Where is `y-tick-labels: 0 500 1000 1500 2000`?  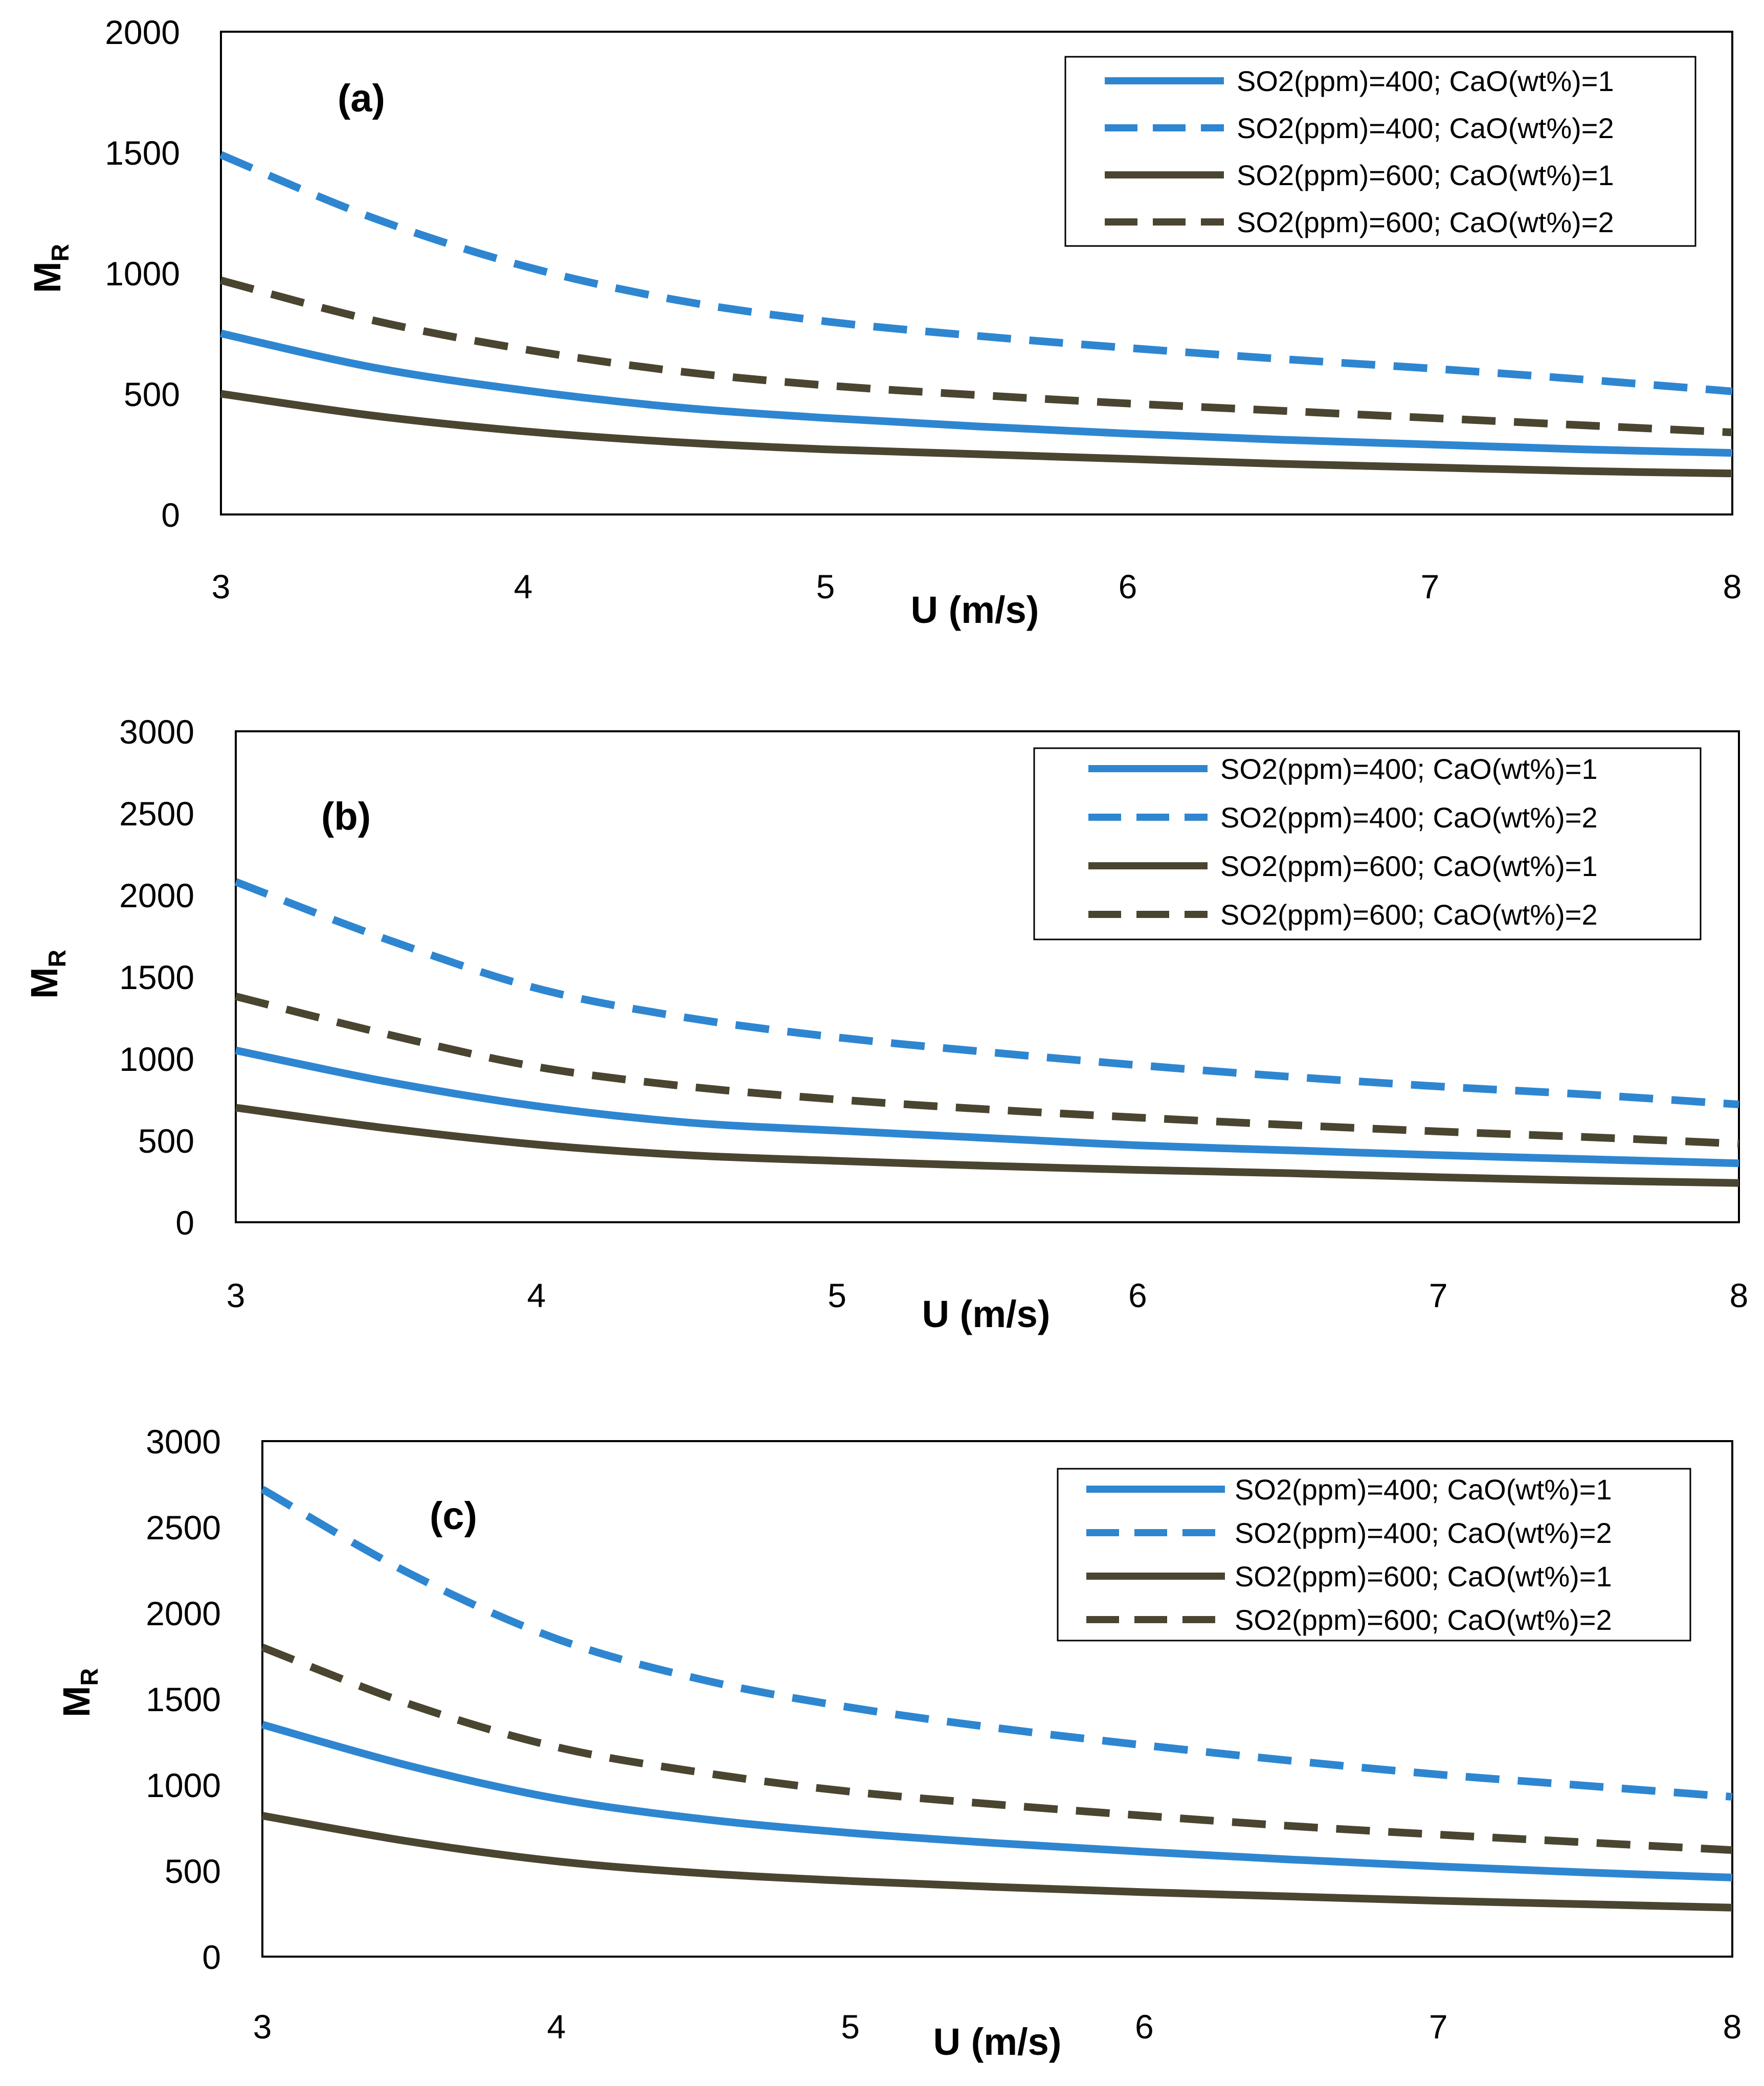 y-tick-labels: 0 500 1000 1500 2000 is located at coordinates (142, 273).